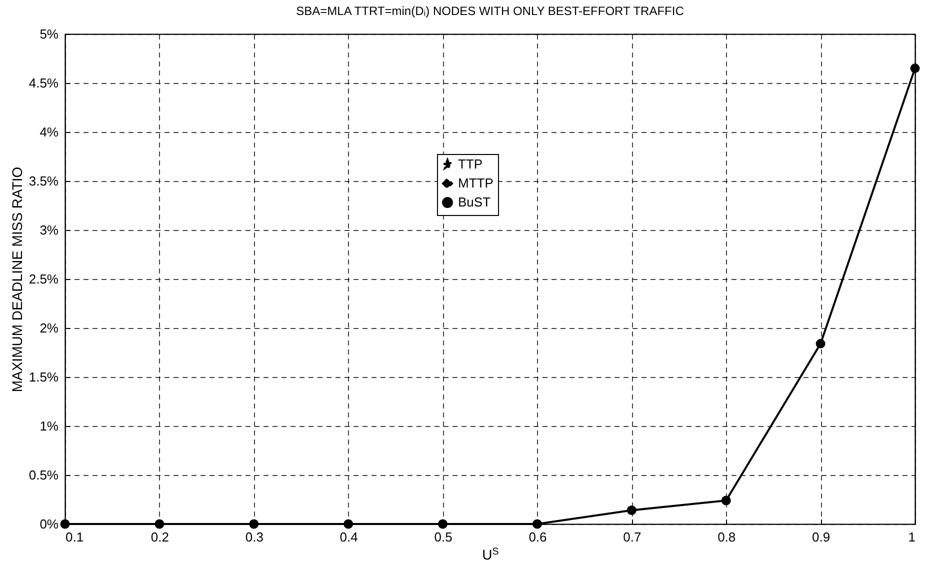 This screenshot has height=586, width=940. I want to click on x-tick-label: 0.7, so click(632, 537).